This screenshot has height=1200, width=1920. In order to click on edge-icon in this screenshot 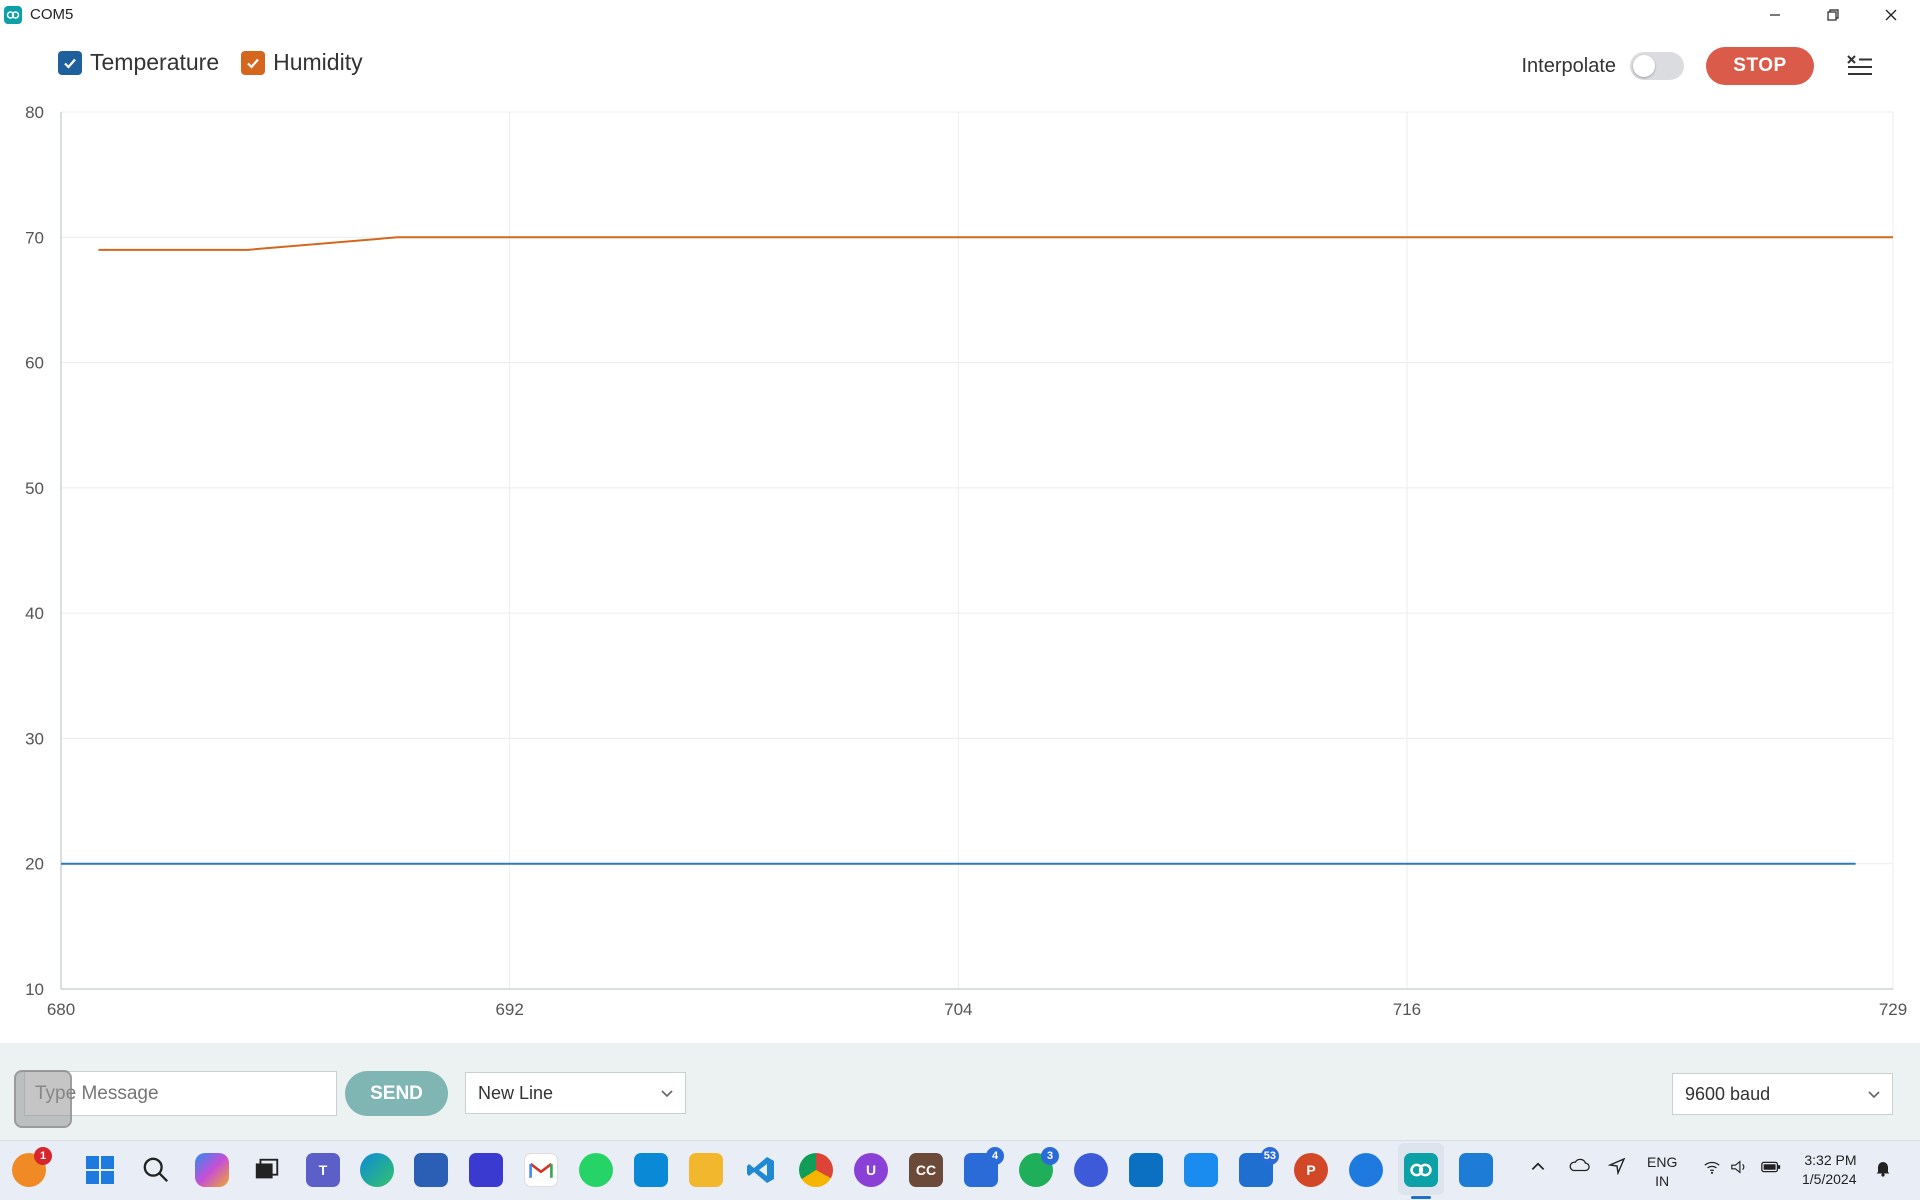, I will do `click(377, 1170)`.